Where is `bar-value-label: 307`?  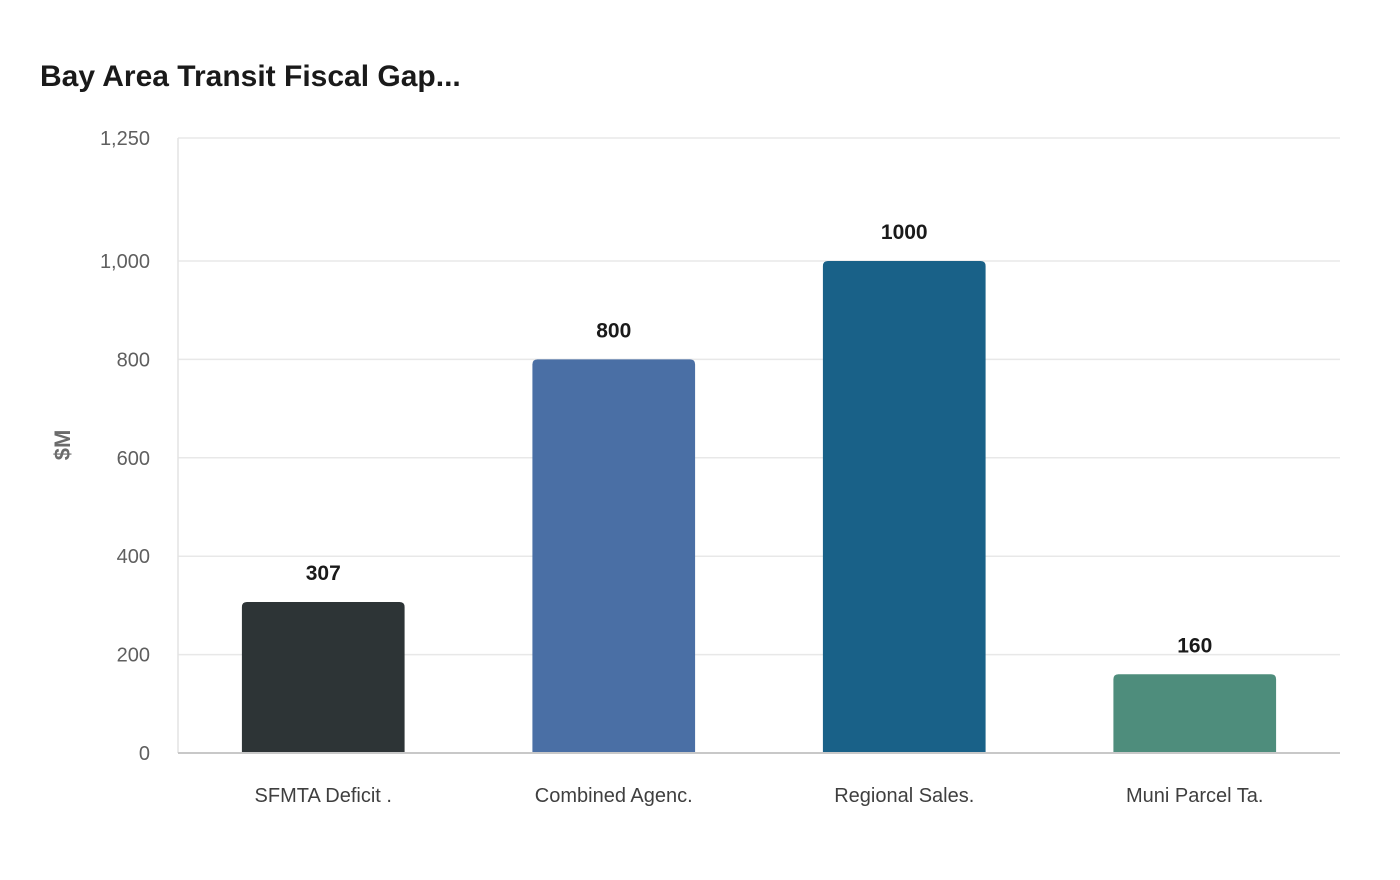 bar-value-label: 307 is located at coordinates (323, 573).